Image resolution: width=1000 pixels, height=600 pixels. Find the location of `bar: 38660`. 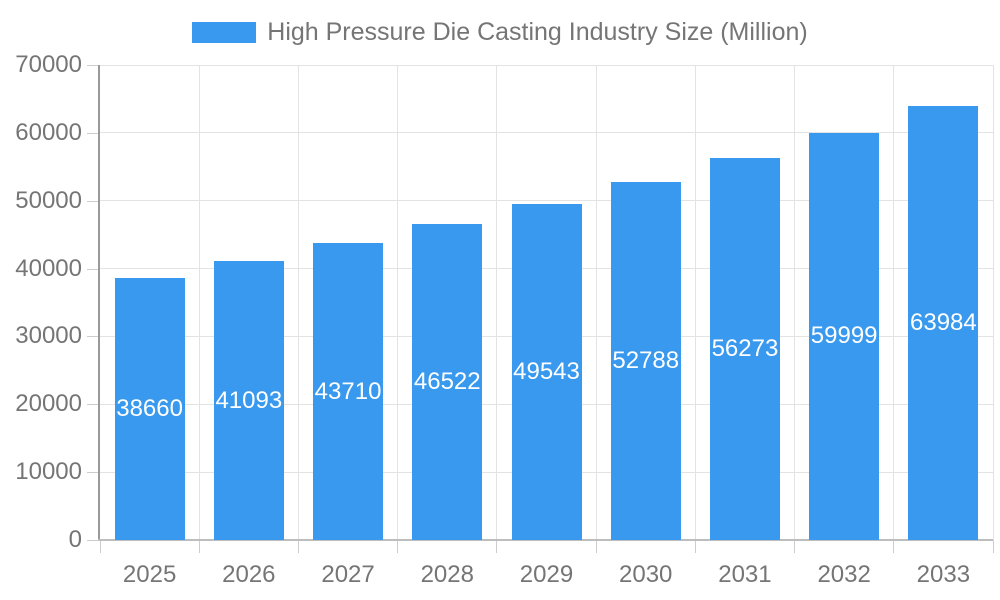

bar: 38660 is located at coordinates (149, 408).